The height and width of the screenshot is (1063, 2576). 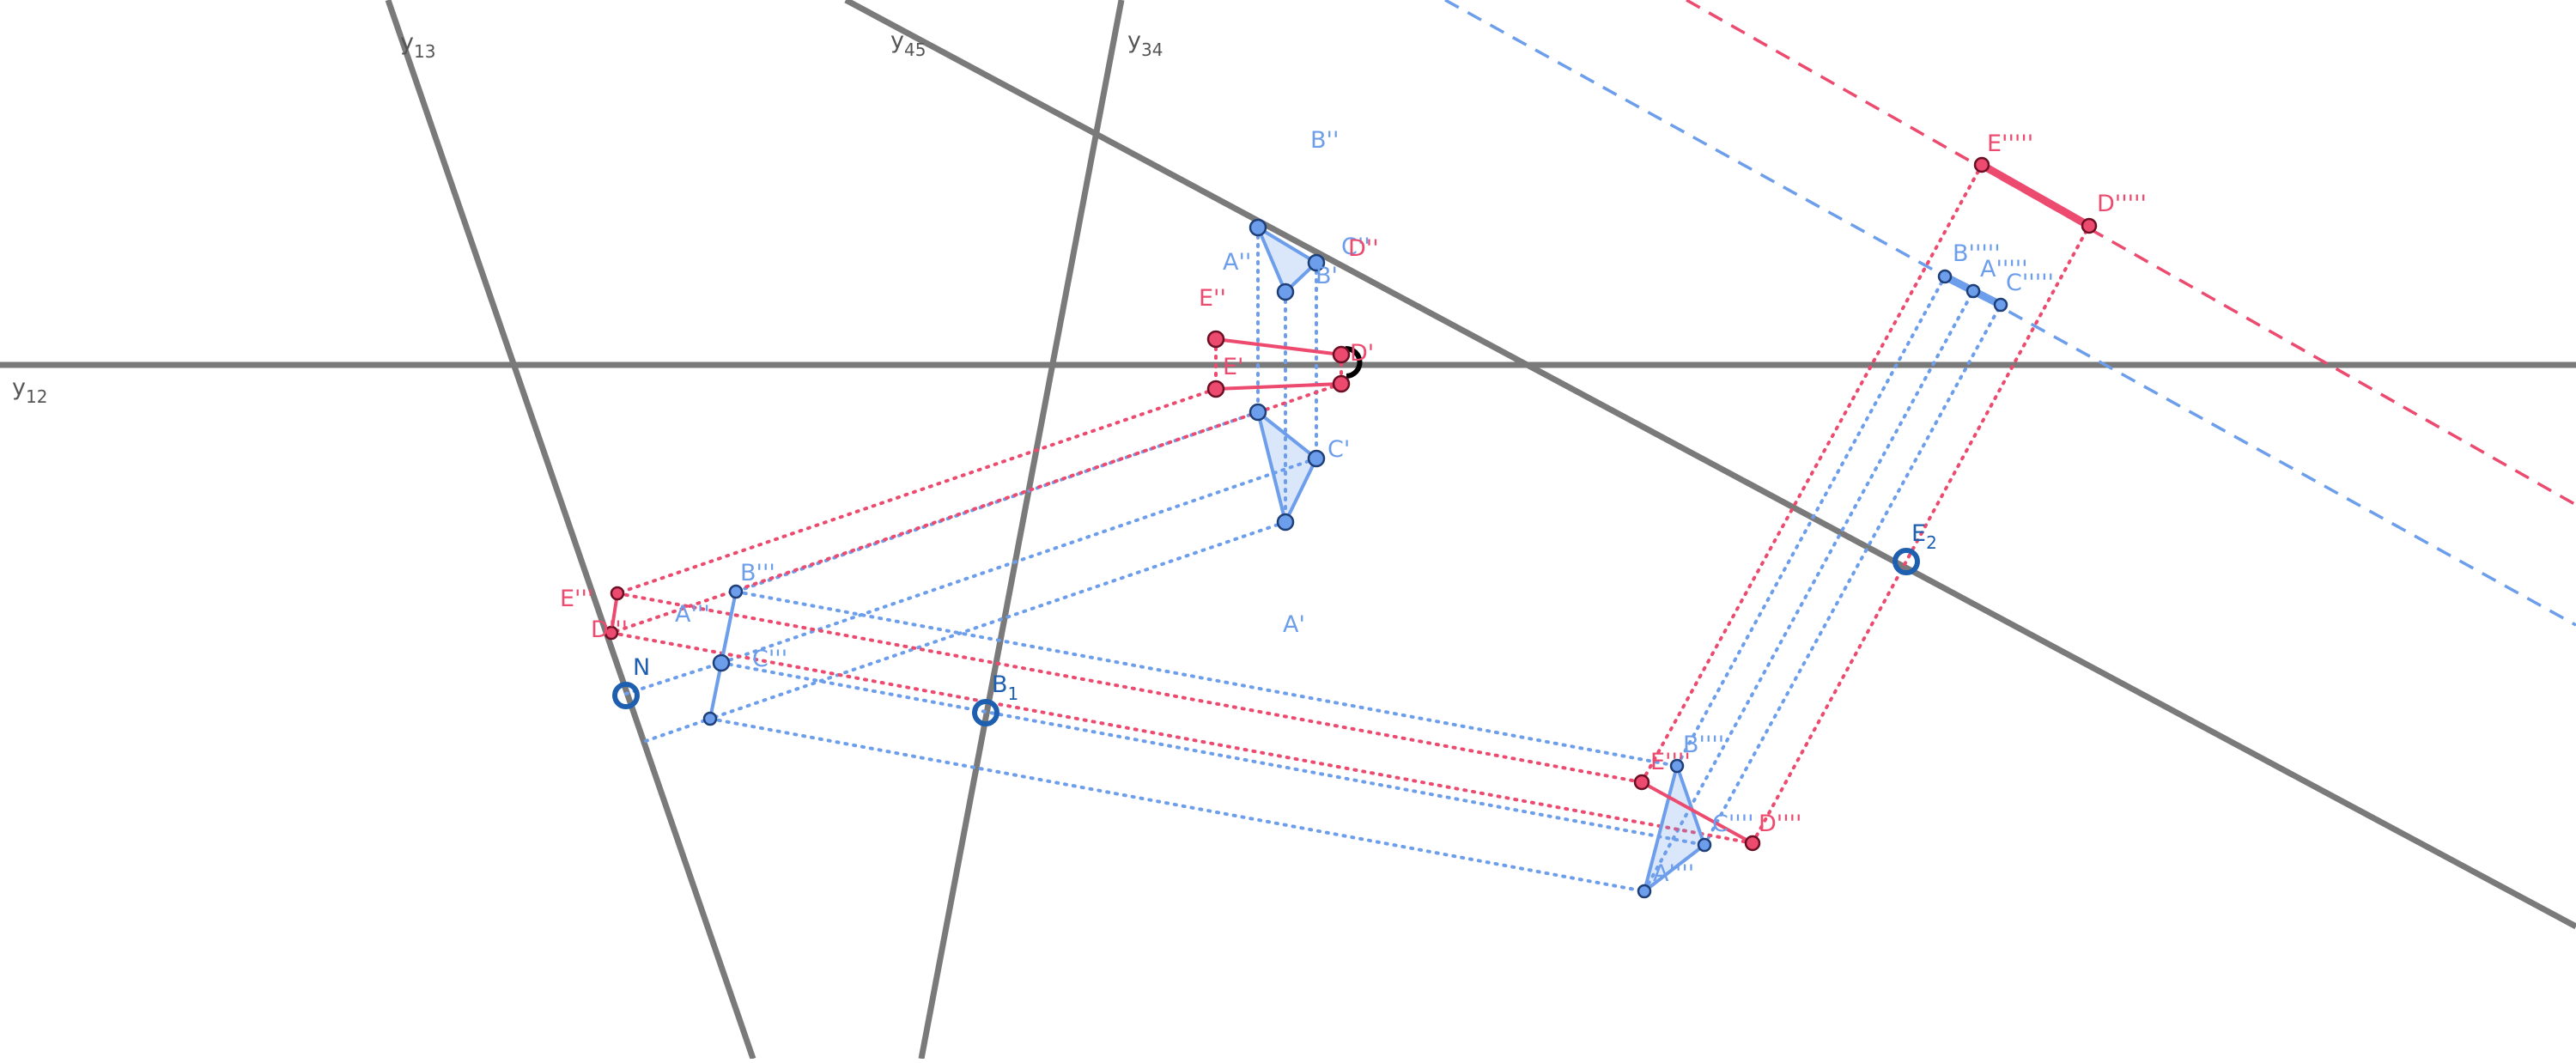 What do you see at coordinates (1213, 298) in the screenshot?
I see `label-e2: E''` at bounding box center [1213, 298].